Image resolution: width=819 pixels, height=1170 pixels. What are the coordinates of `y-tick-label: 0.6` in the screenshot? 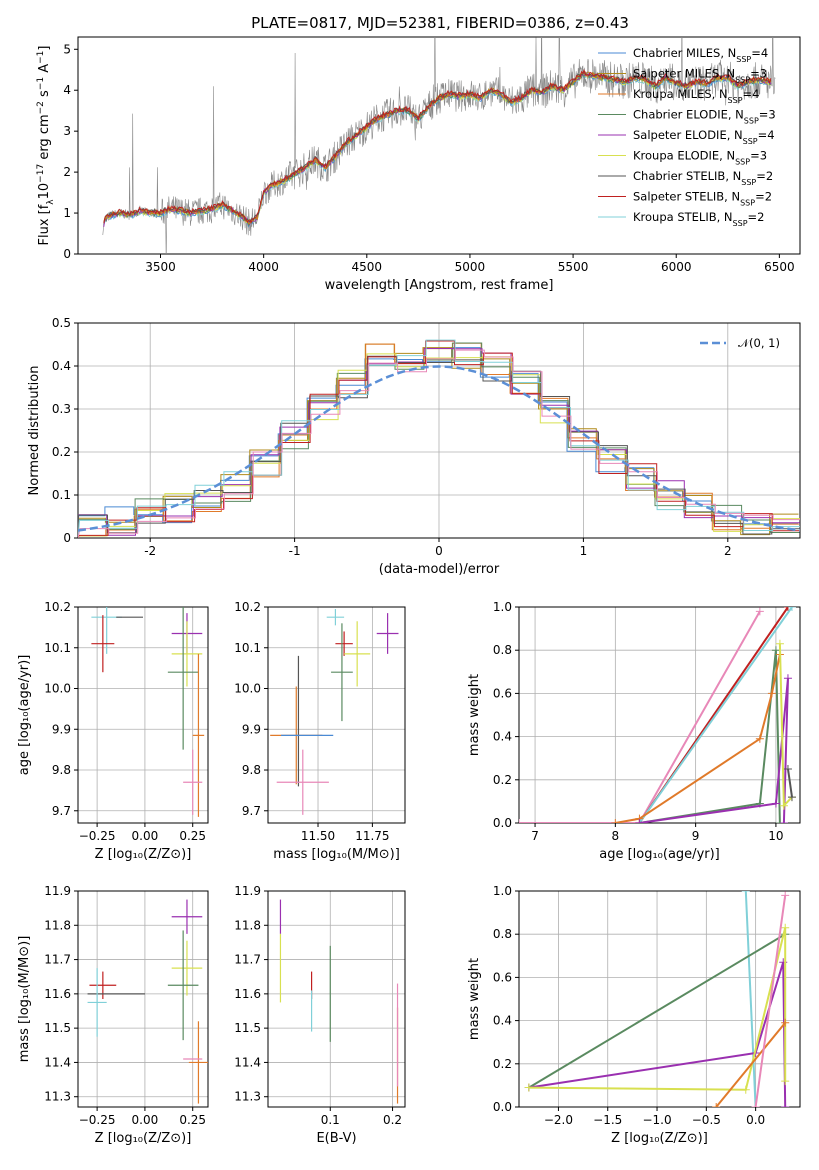 It's located at (502, 693).